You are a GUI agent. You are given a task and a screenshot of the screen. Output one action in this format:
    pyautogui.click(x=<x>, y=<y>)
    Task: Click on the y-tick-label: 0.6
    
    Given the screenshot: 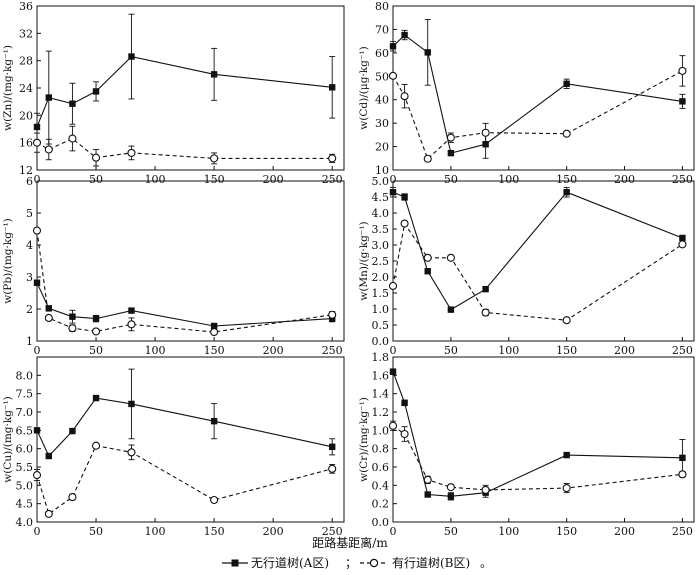 What is the action you would take?
    pyautogui.click(x=381, y=467)
    